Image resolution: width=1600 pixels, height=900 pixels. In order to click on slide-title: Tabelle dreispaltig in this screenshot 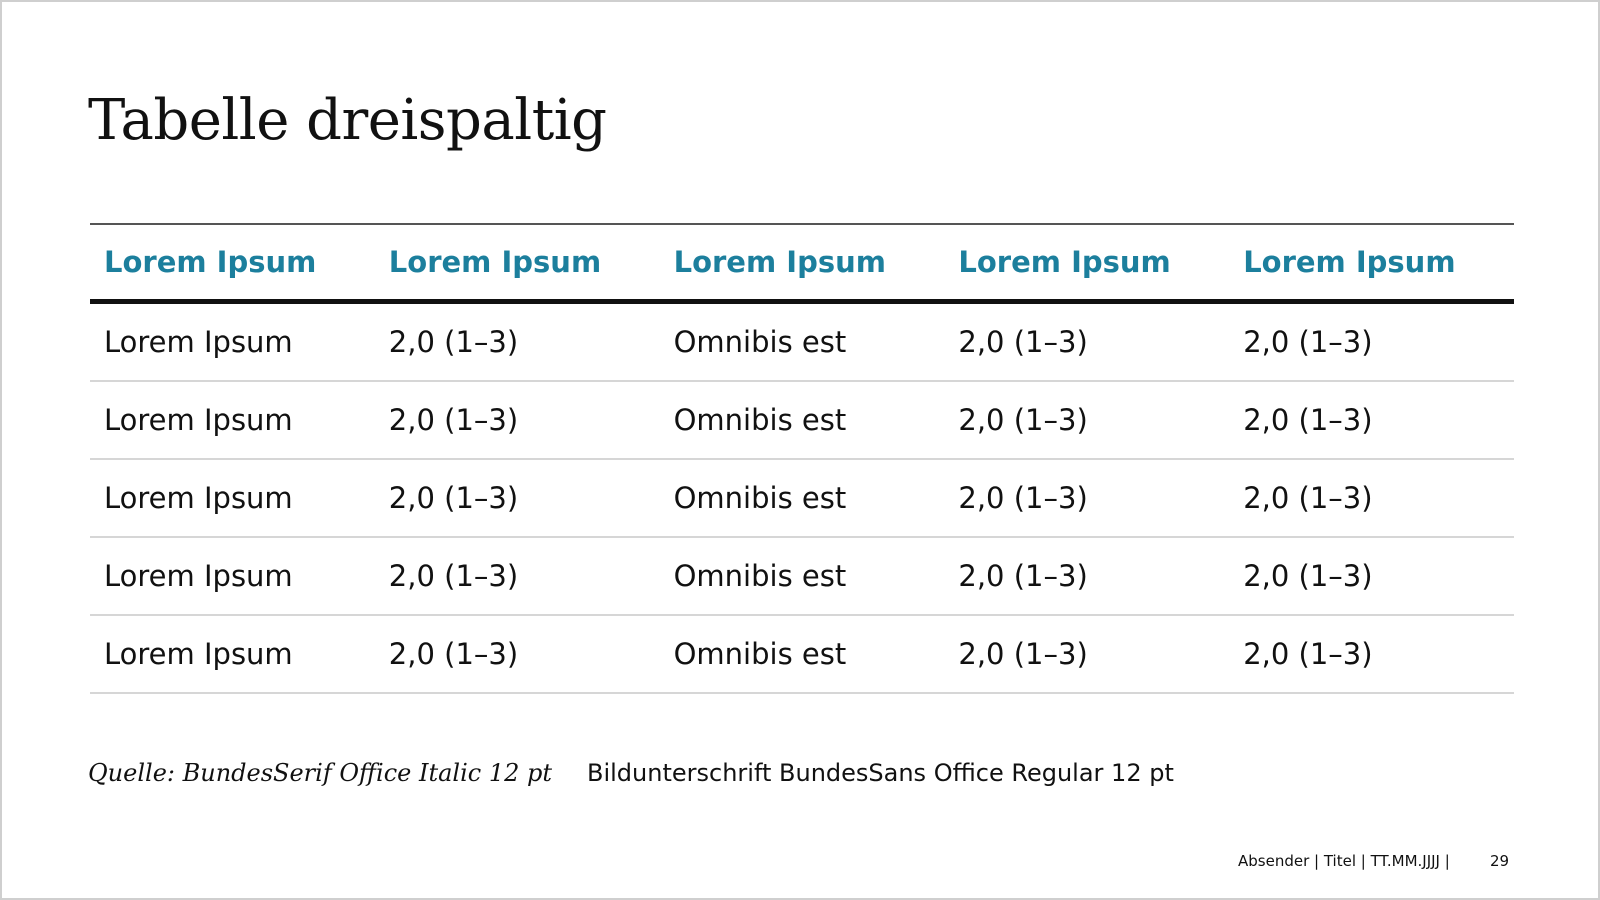, I will do `click(347, 120)`.